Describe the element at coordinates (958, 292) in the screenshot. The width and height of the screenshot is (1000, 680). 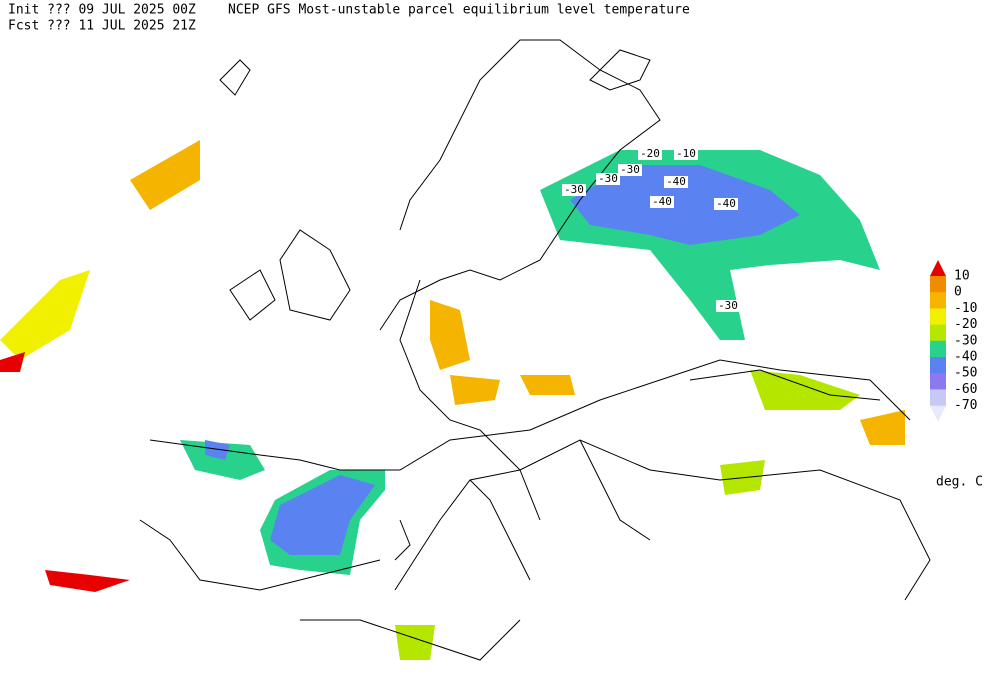
I see `colorbar-label: 0` at that location.